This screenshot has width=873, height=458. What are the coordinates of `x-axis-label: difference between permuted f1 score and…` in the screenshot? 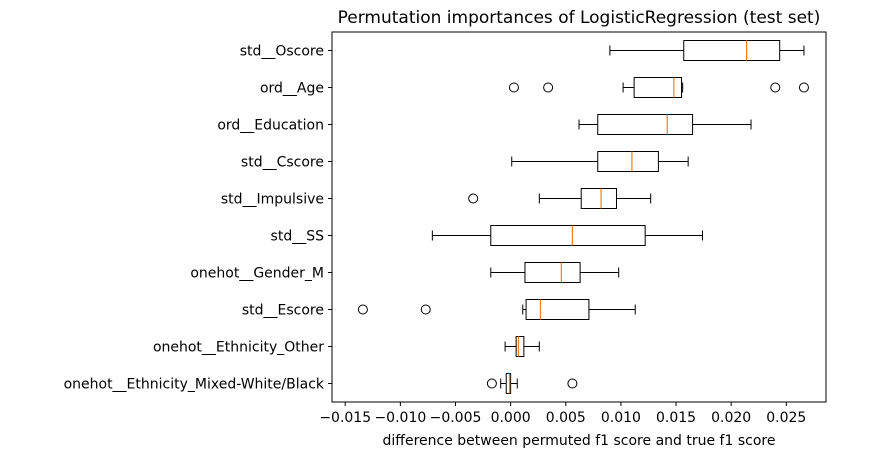 It's located at (579, 441).